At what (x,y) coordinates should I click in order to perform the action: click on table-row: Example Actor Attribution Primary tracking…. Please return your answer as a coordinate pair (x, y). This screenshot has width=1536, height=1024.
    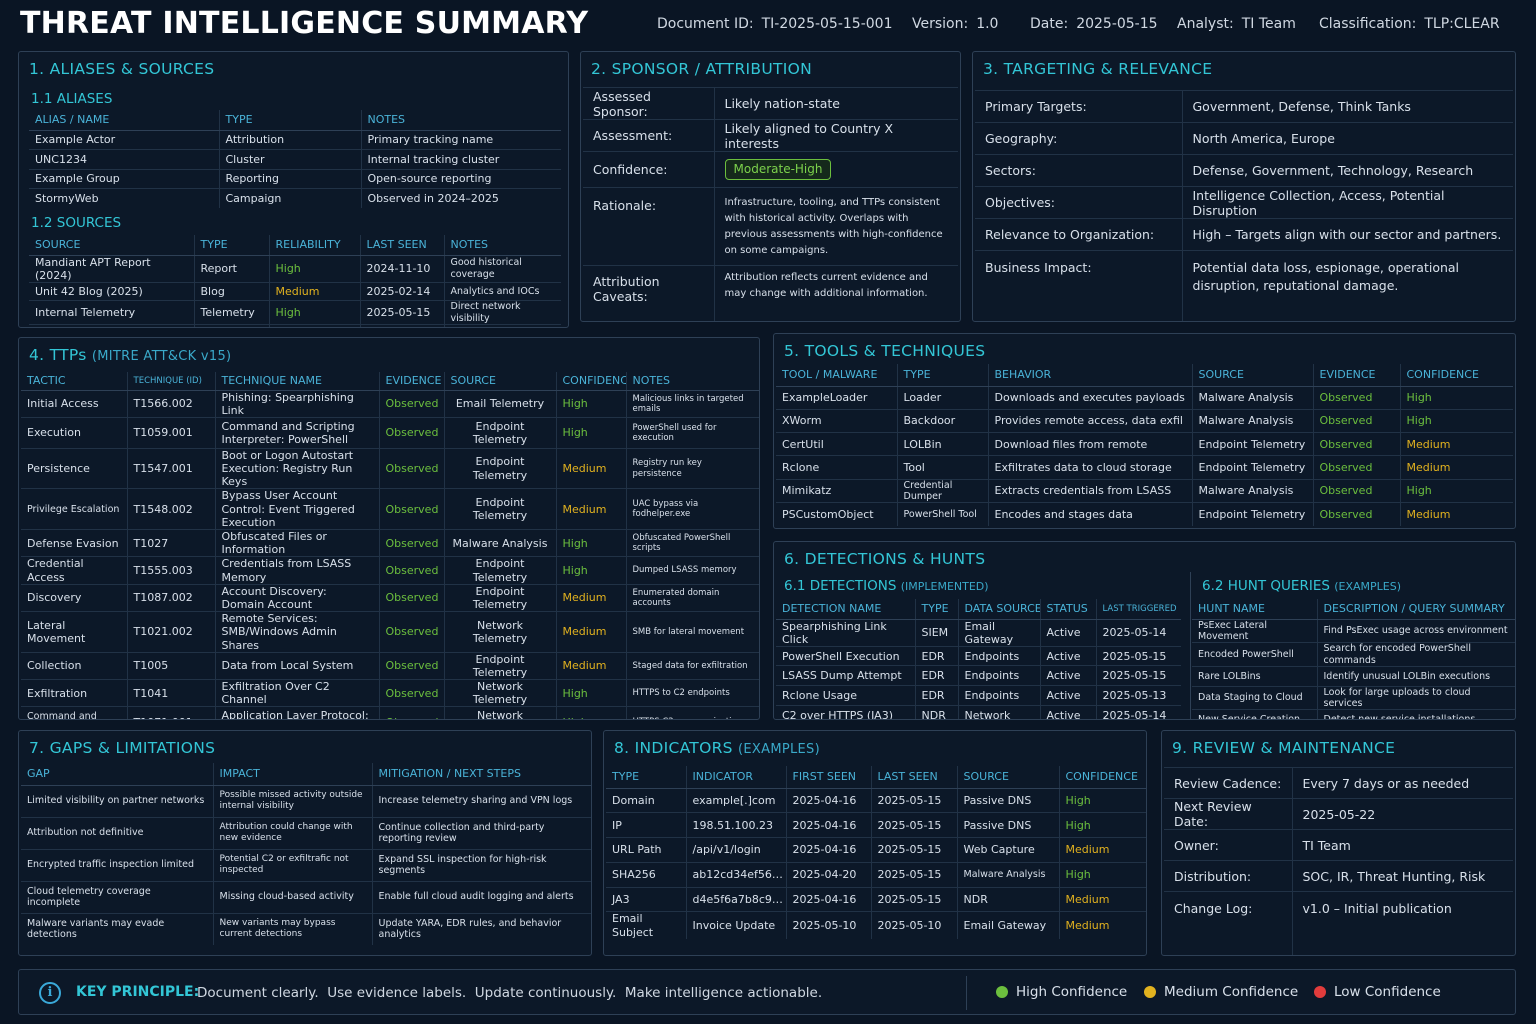
    Looking at the image, I should click on (295, 139).